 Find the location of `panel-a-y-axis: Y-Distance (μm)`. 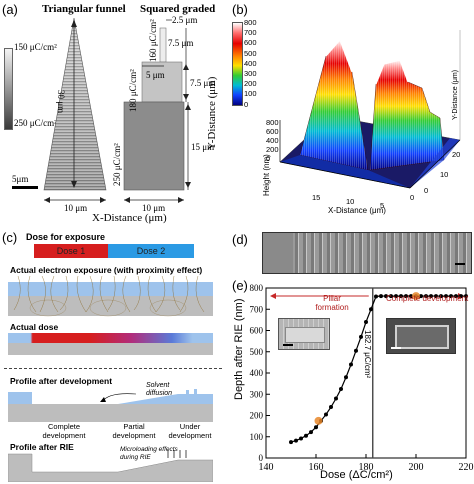

panel-a-y-axis: Y-Distance (μm) is located at coordinates (212, 113).